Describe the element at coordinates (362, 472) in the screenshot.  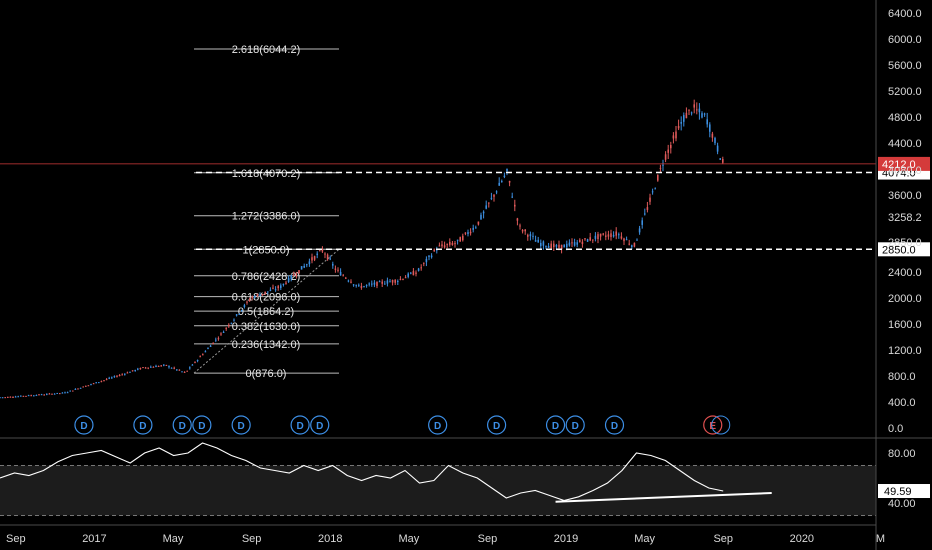
I see `rsi-line` at that location.